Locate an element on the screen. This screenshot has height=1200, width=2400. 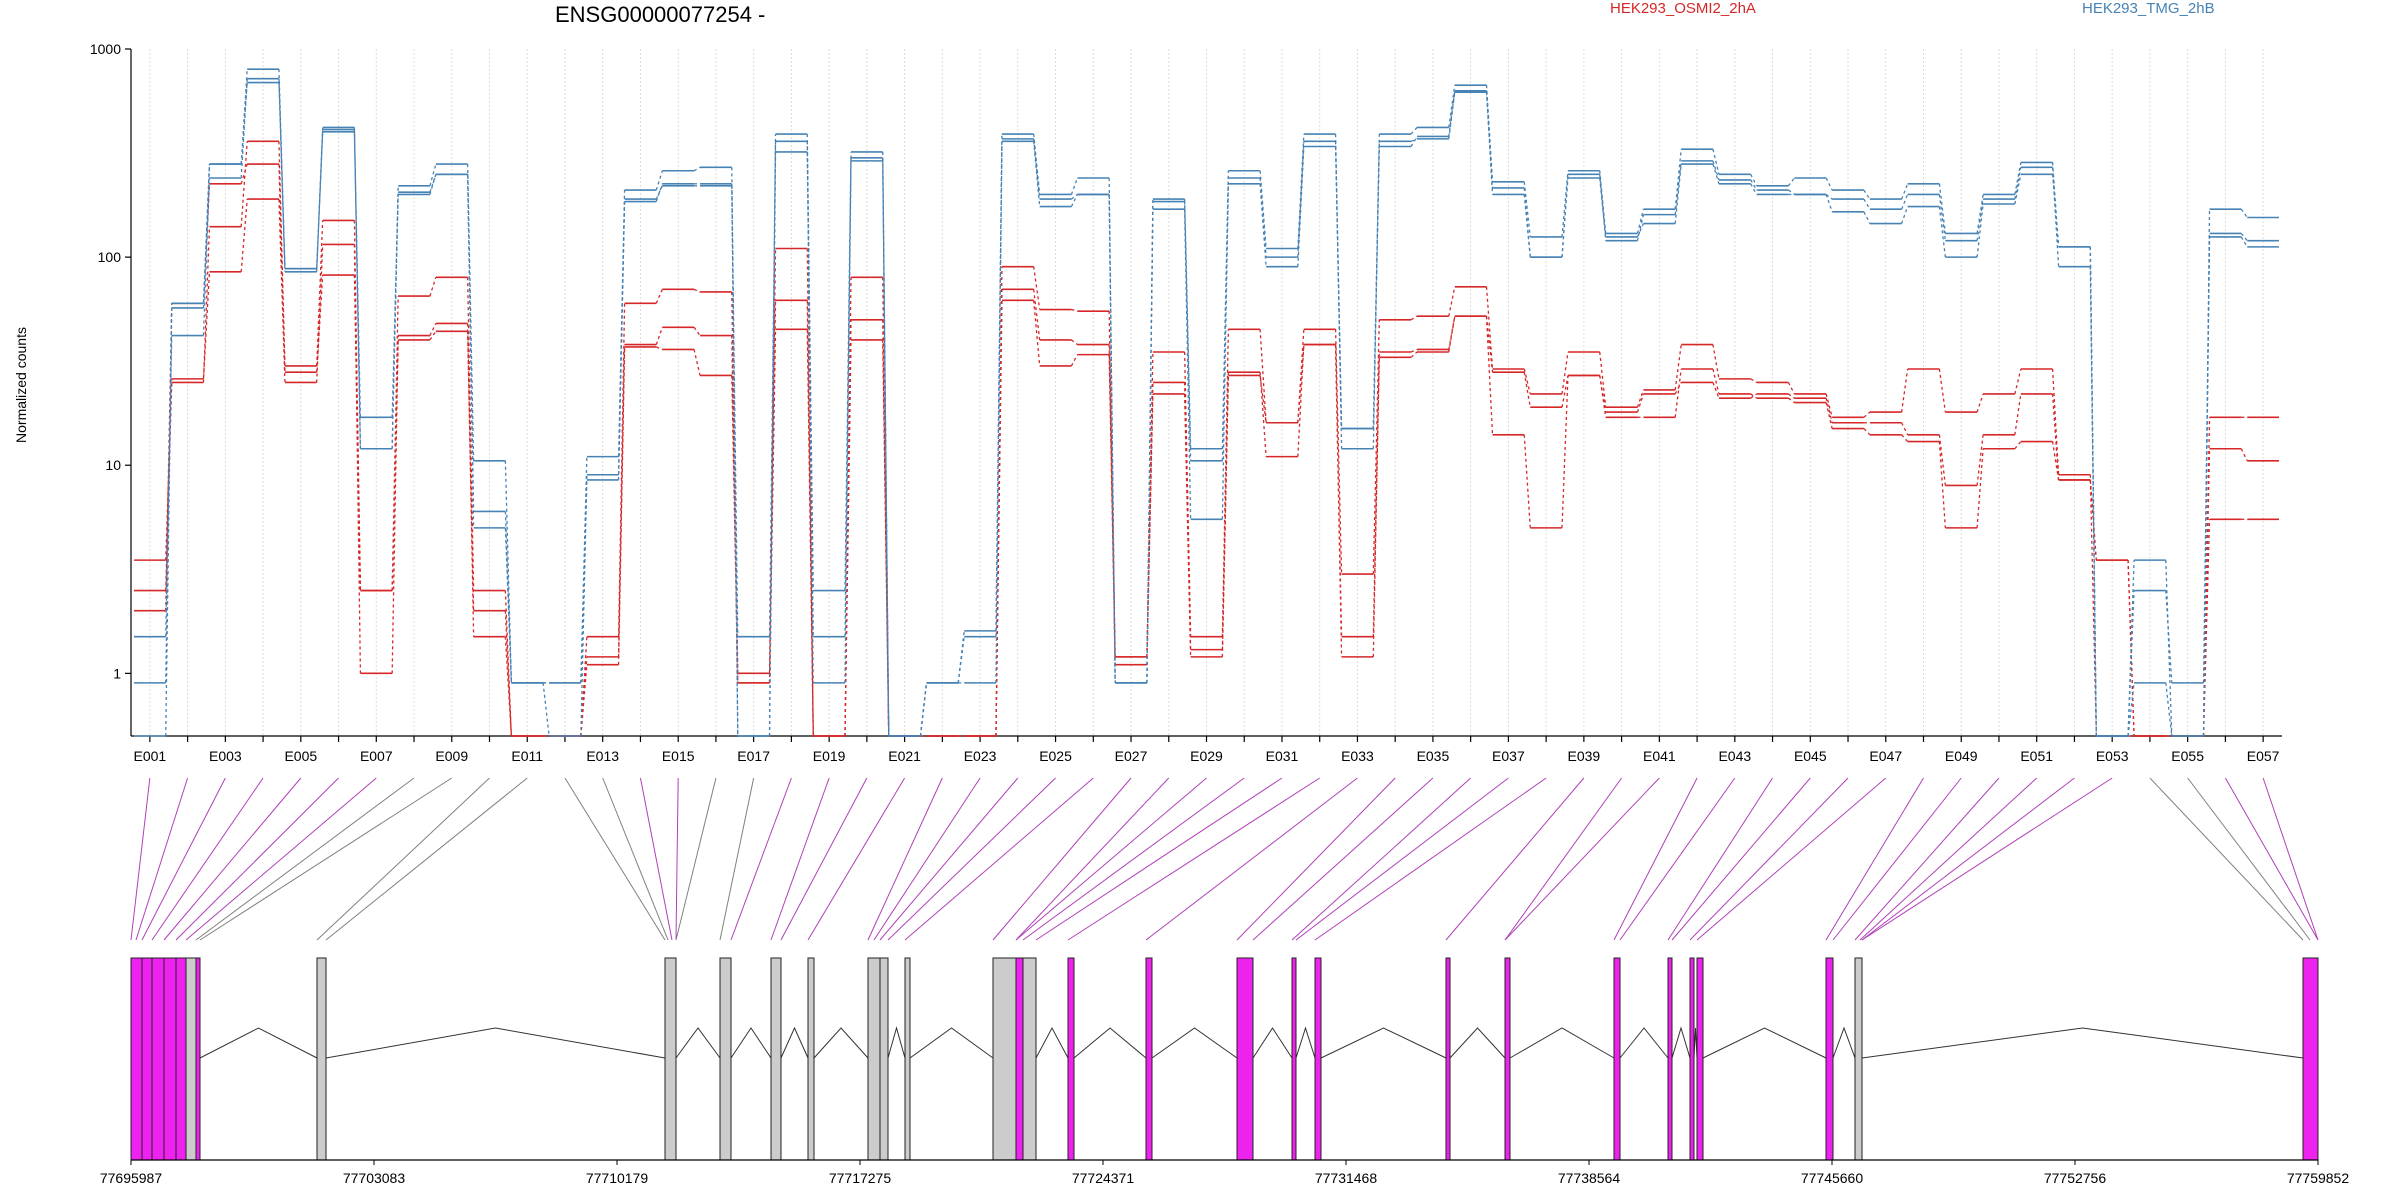
x-tick-label: E009 is located at coordinates (451, 756).